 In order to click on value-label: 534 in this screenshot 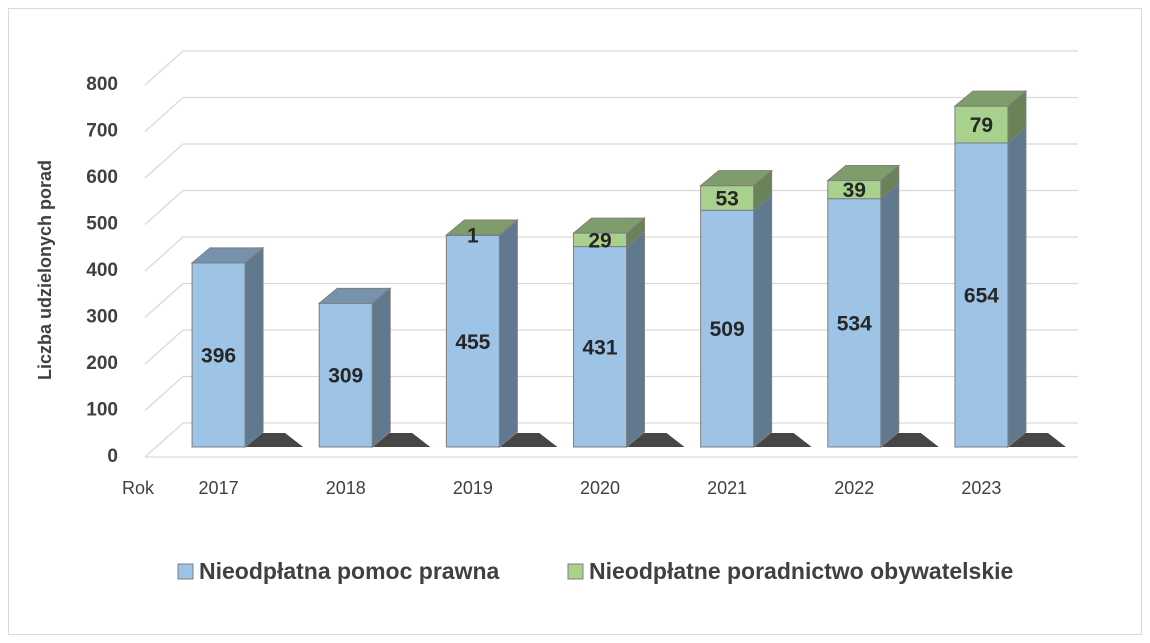, I will do `click(854, 323)`.